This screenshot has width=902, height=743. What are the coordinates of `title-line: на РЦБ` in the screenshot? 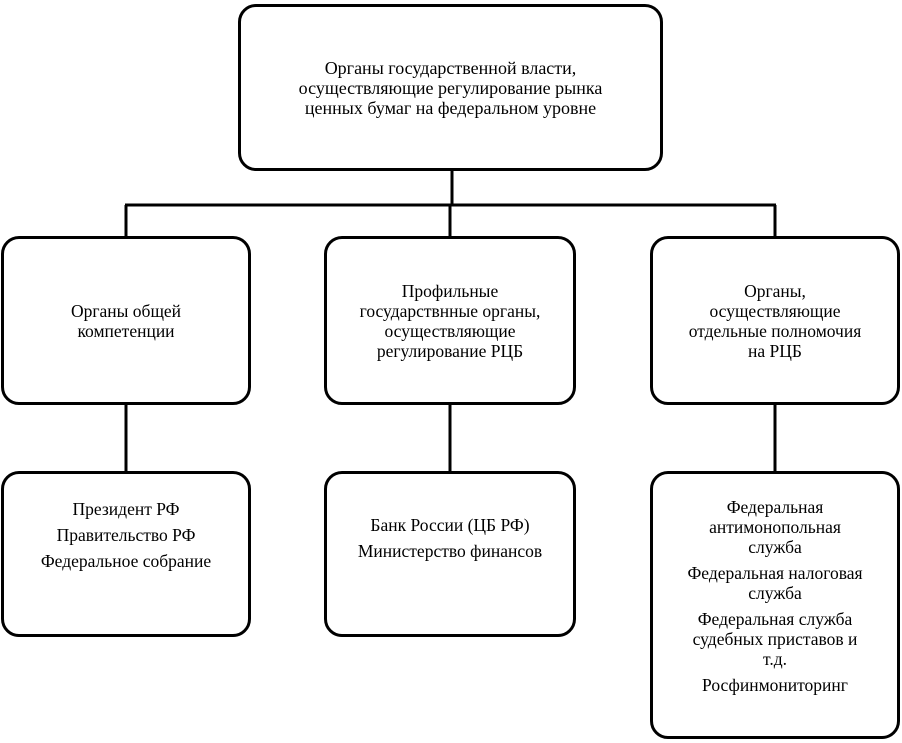 It's located at (775, 350).